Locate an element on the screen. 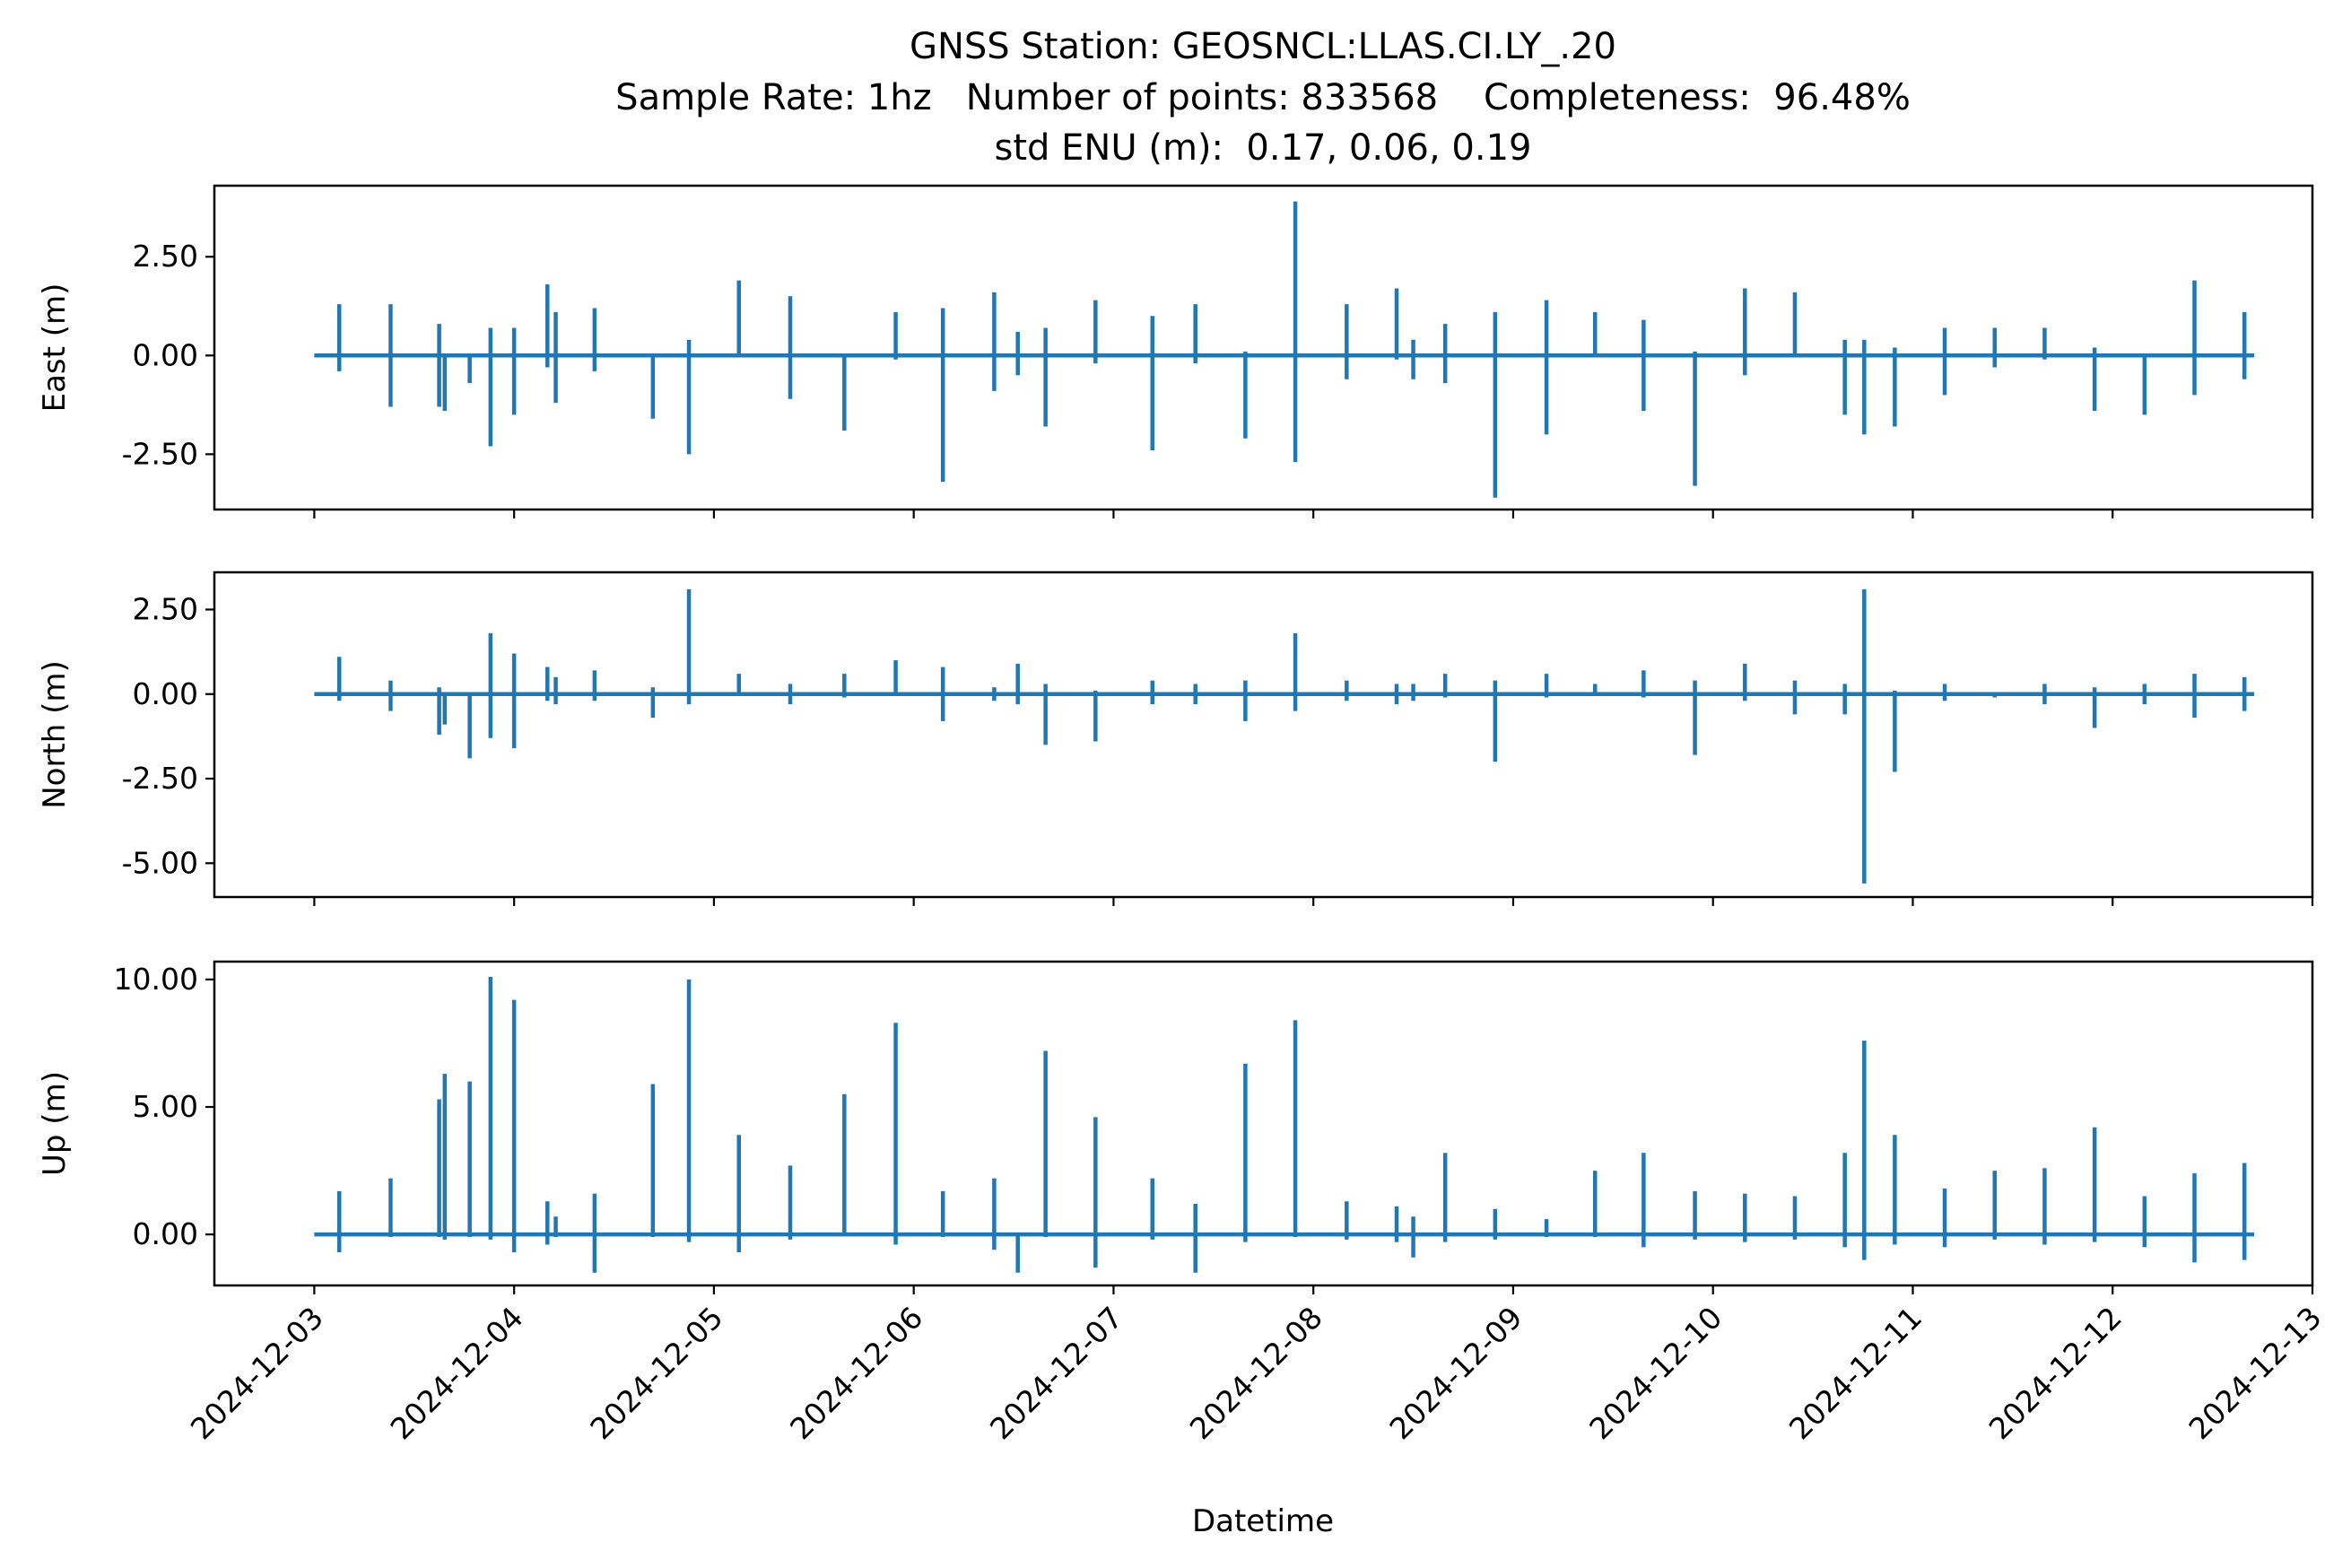 Image resolution: width=2325 pixels, height=1568 pixels. y-tick-label-up-1: 5.00 is located at coordinates (165, 1106).